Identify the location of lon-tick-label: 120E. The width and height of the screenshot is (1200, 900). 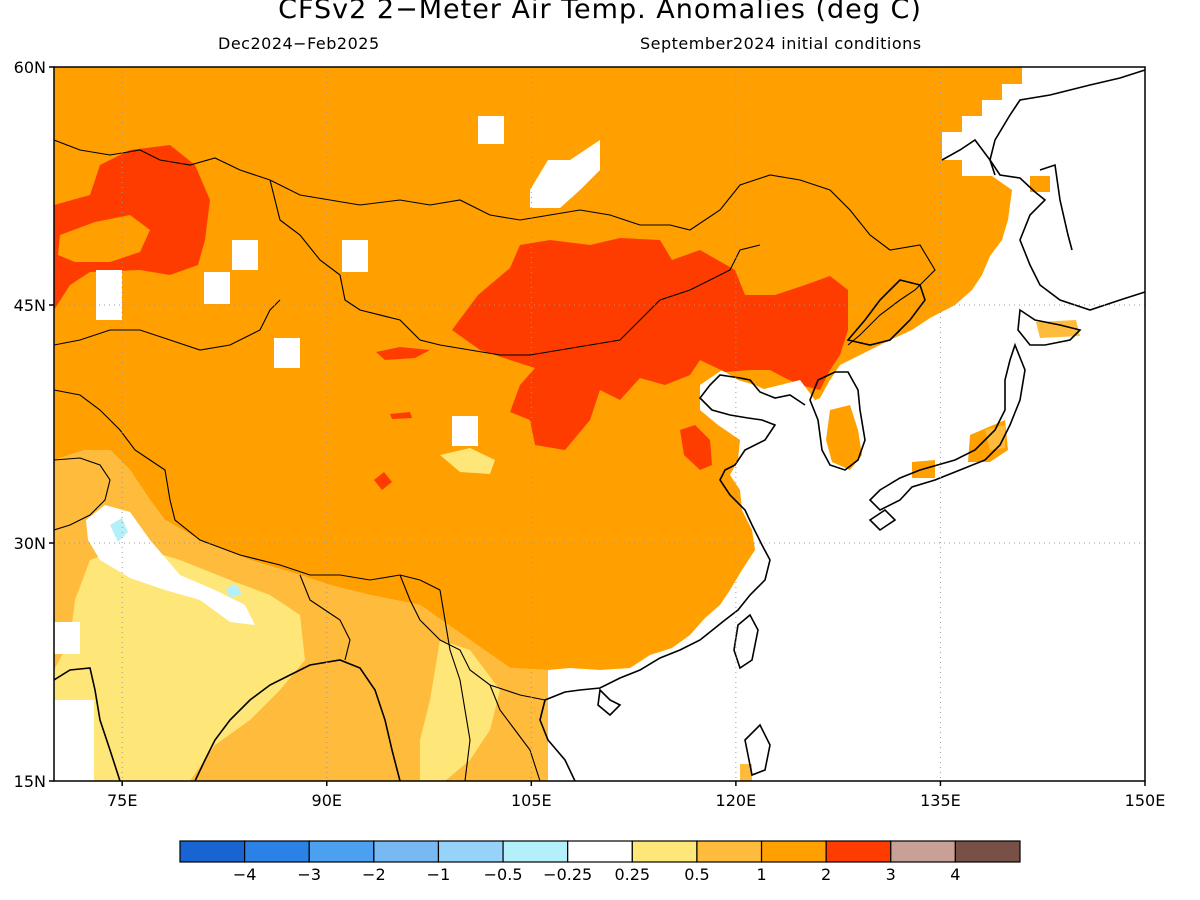
(736, 800).